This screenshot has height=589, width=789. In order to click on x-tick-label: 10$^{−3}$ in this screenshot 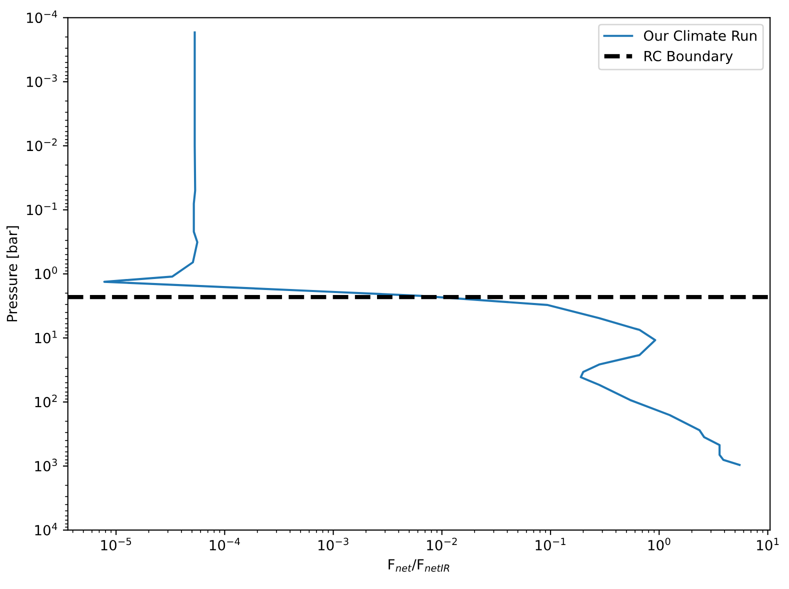, I will do `click(333, 544)`.